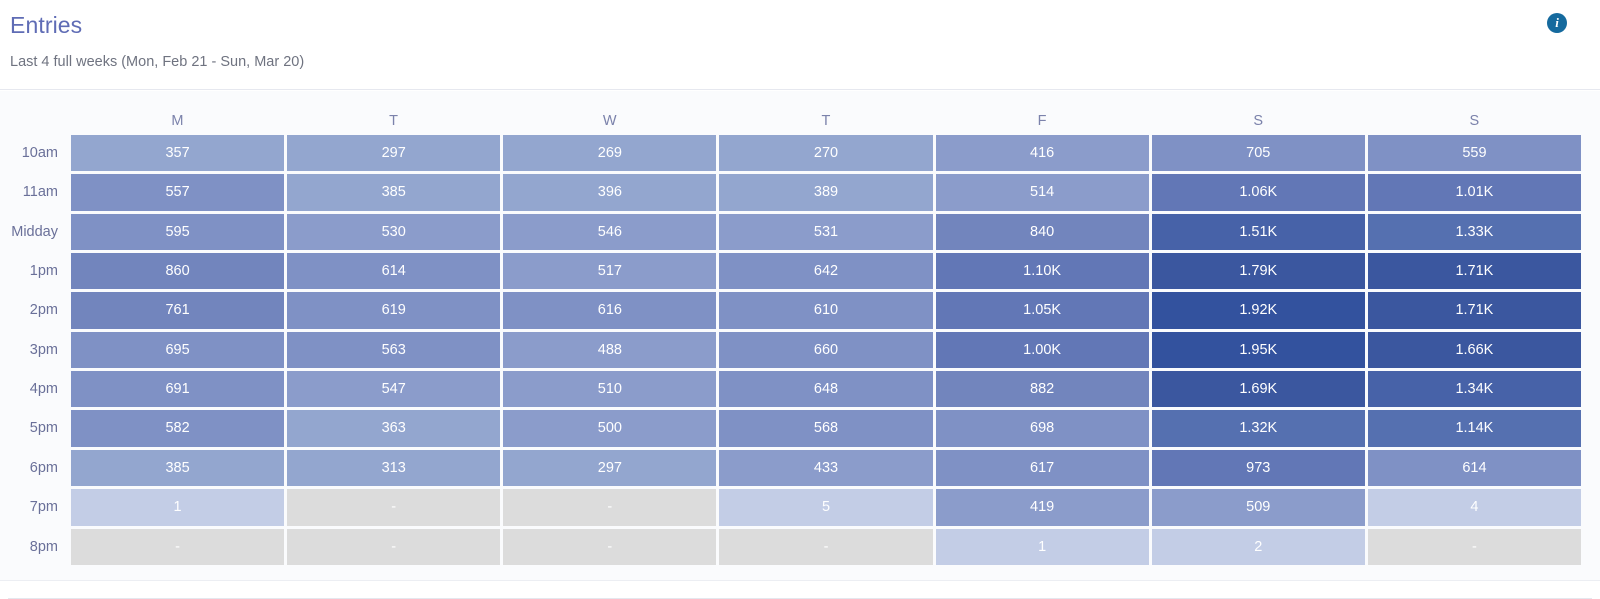 The image size is (1600, 599). Describe the element at coordinates (1474, 350) in the screenshot. I see `heatmap-cell: 1.66K` at that location.